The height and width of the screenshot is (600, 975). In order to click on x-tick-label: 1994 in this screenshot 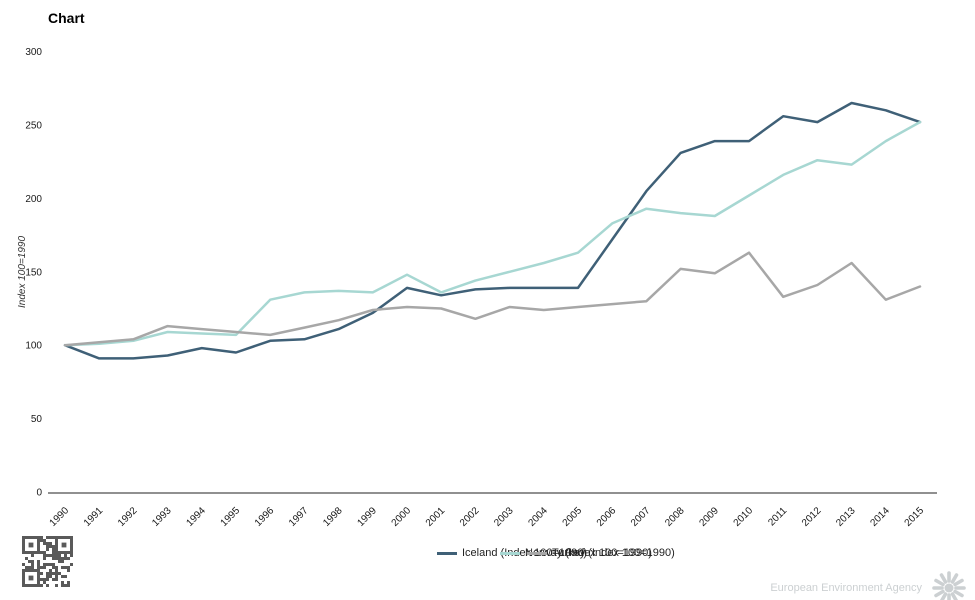, I will do `click(196, 517)`.